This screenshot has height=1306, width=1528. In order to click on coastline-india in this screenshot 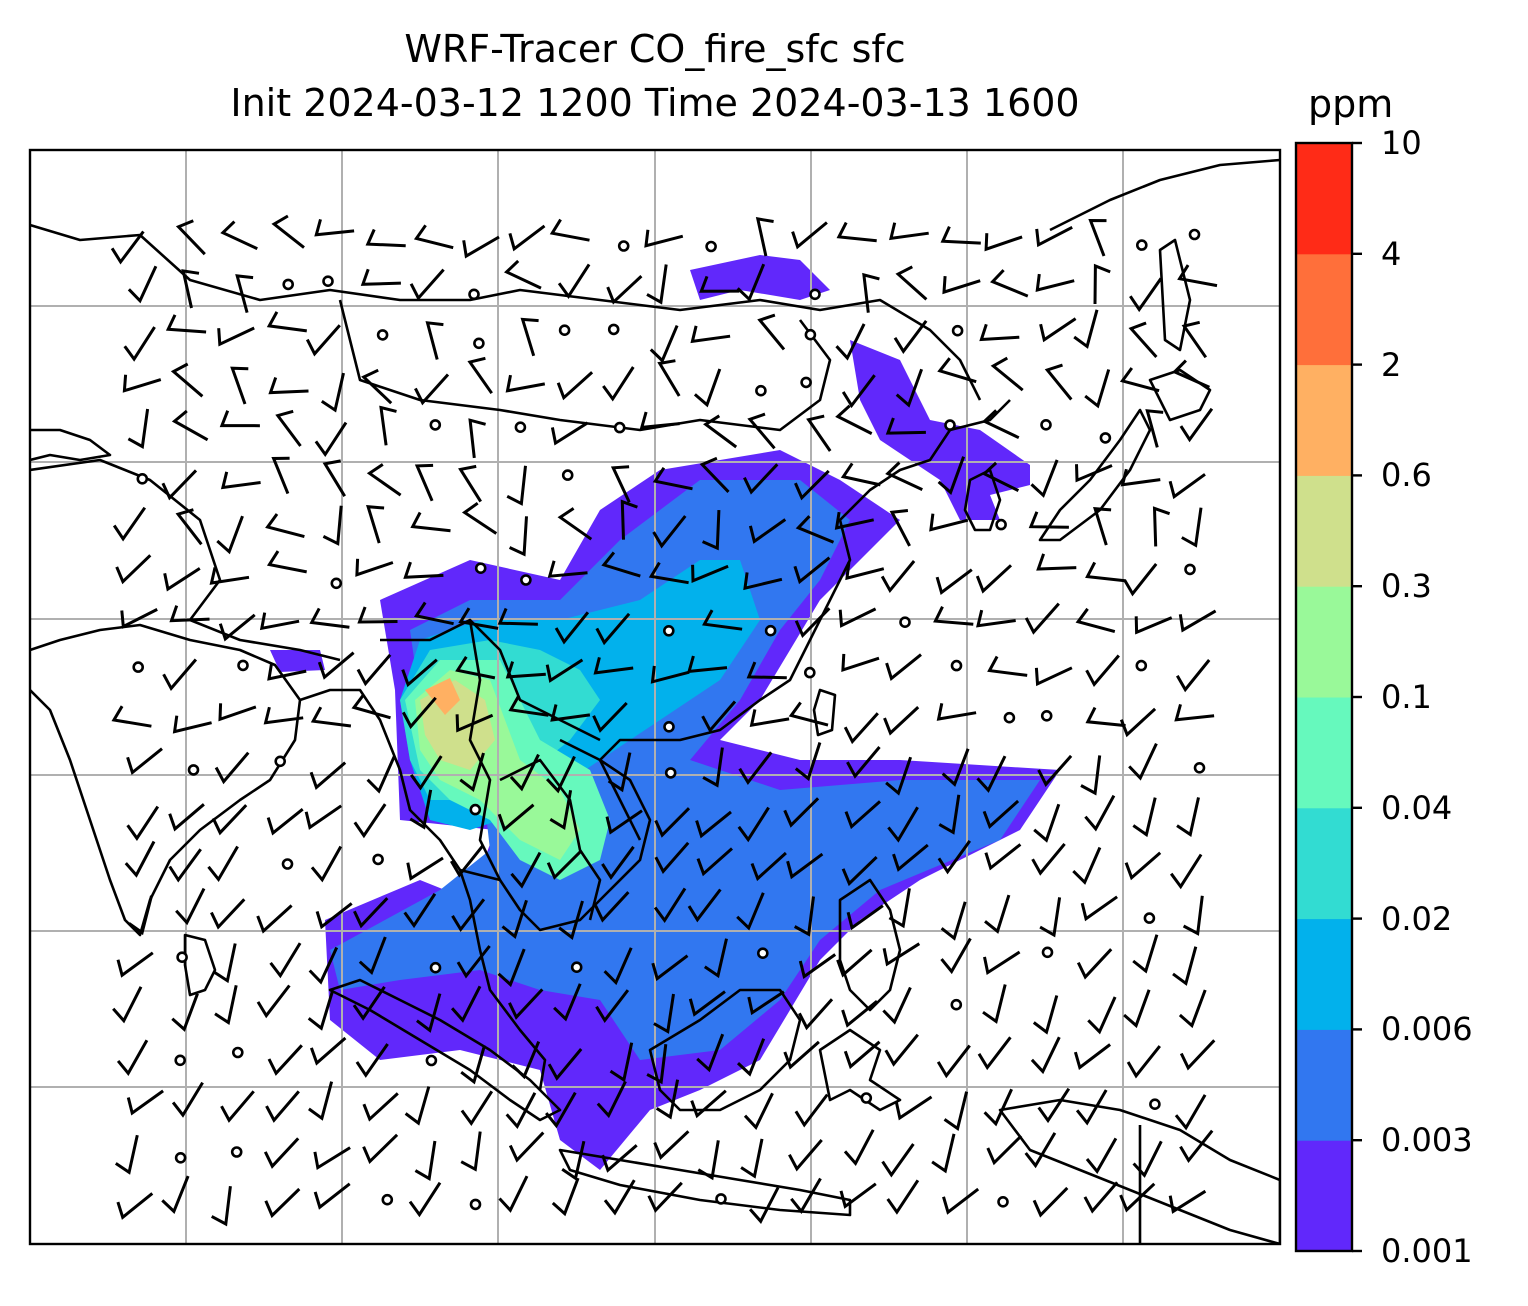, I will do `click(166, 780)`.